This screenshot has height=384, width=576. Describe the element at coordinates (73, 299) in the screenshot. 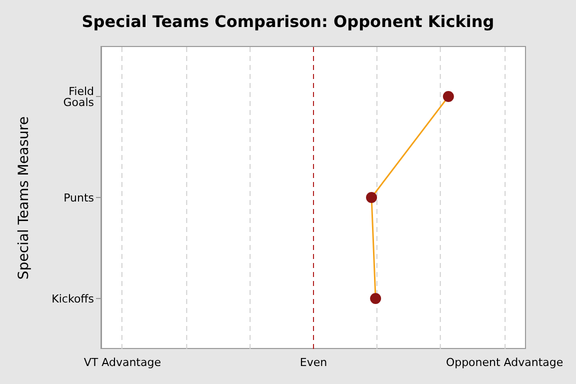

I see `y-tick-label: Kickoffs` at that location.